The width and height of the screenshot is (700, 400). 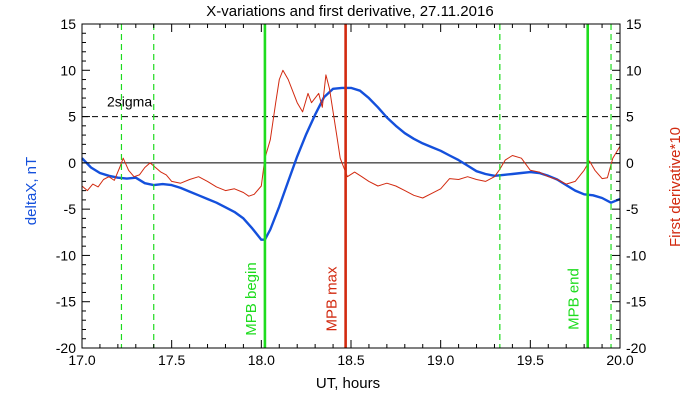 What do you see at coordinates (350, 360) in the screenshot?
I see `x-tick-label: 18.5` at bounding box center [350, 360].